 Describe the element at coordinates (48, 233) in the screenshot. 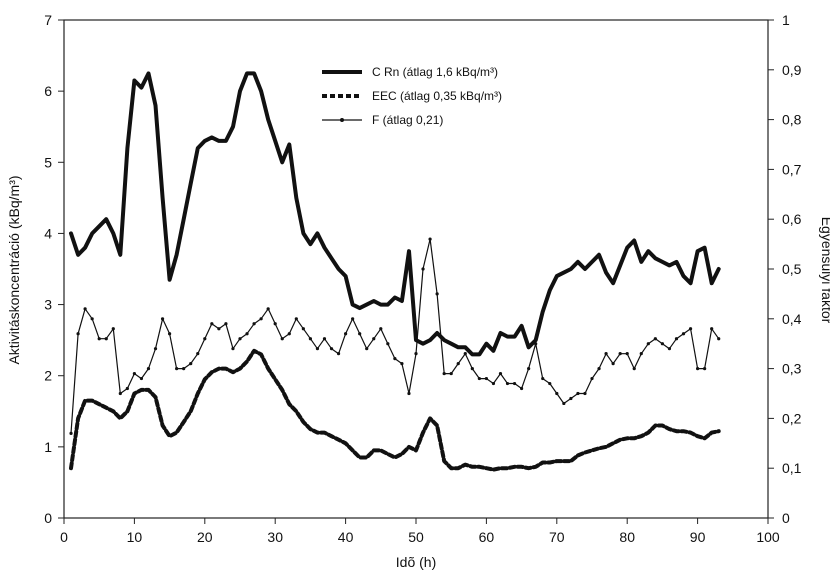

I see `y-tick-label: 4` at that location.